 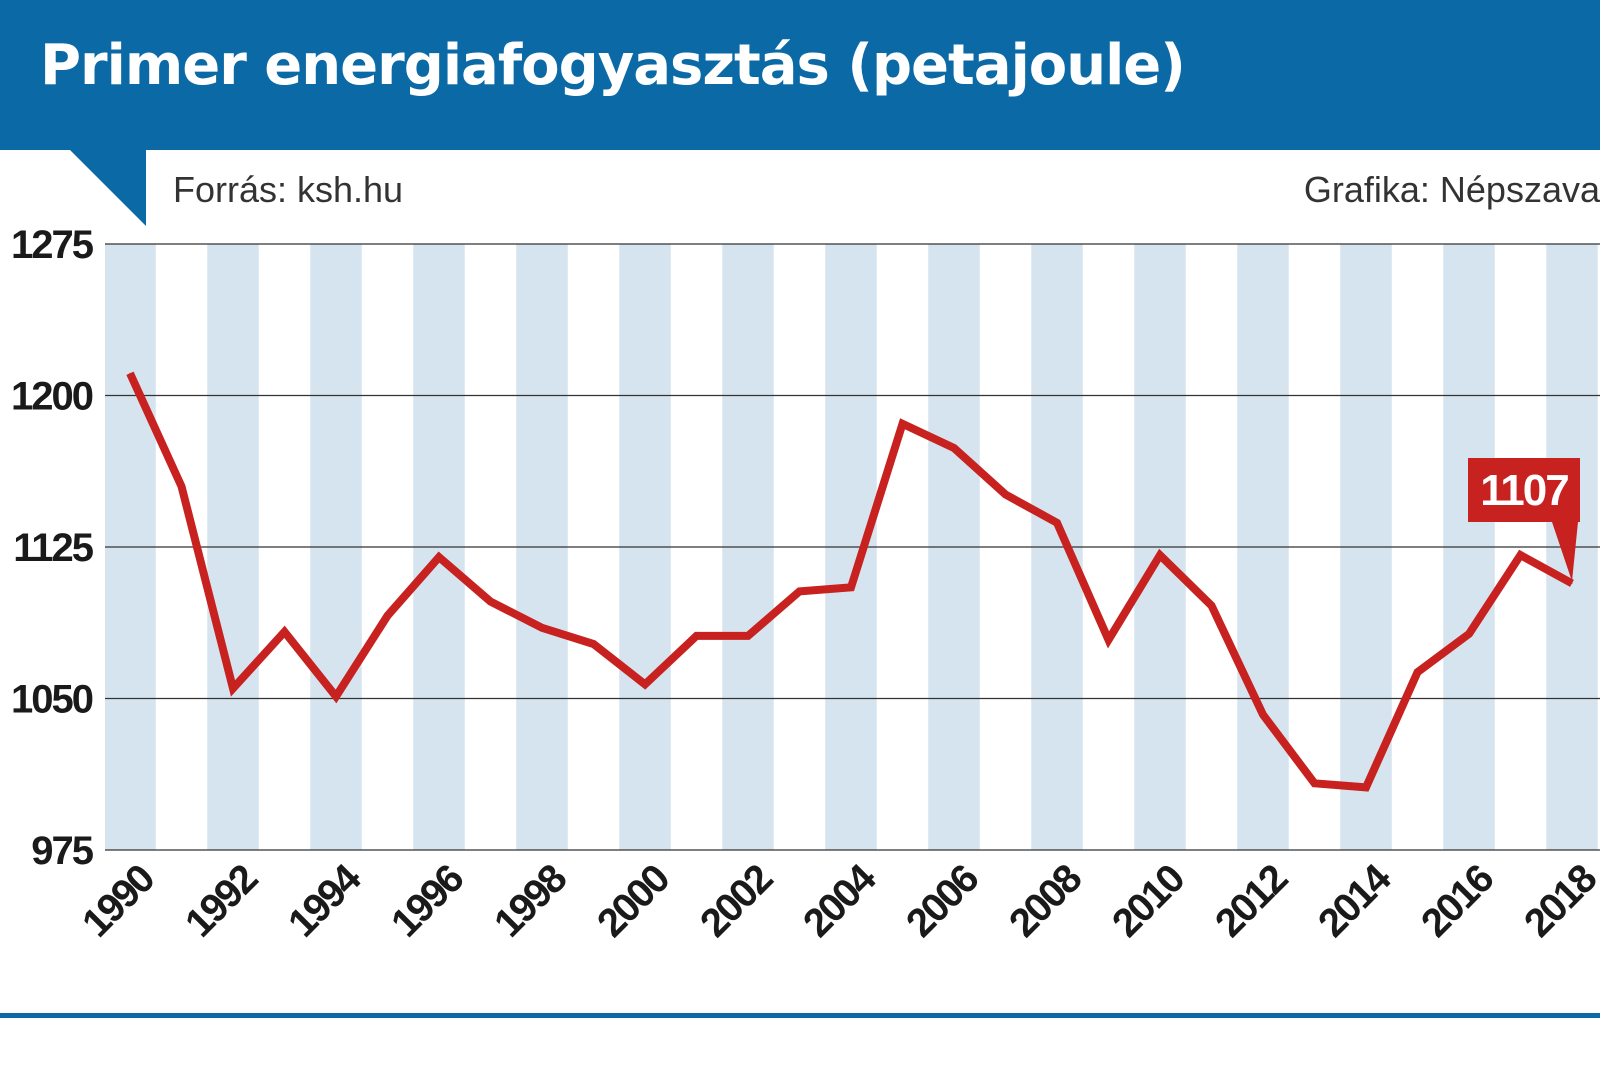 I want to click on y-tick-label: 1125, so click(x=53, y=548).